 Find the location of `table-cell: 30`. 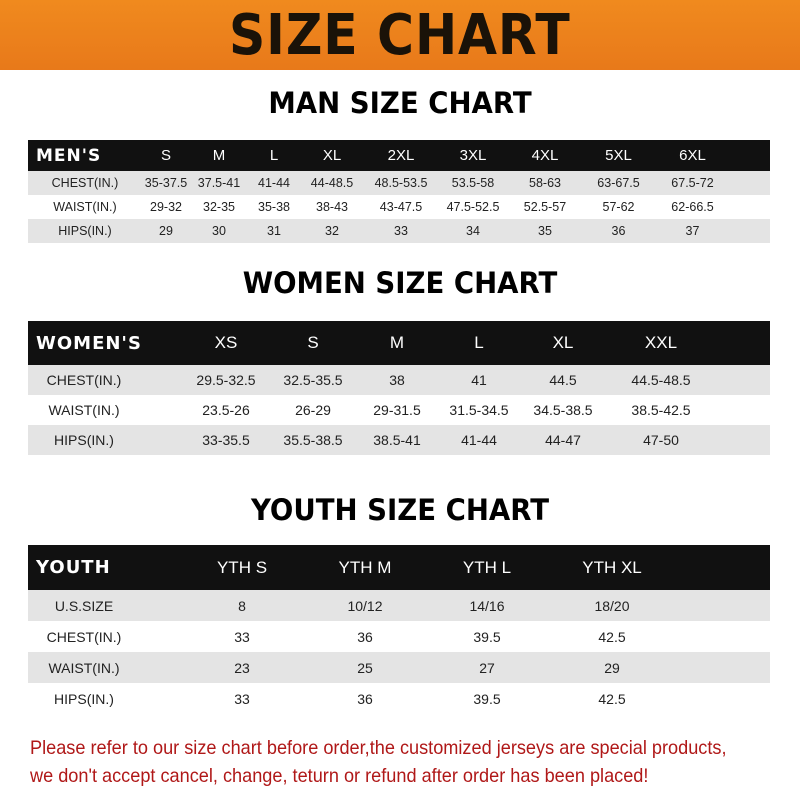

table-cell: 30 is located at coordinates (219, 231).